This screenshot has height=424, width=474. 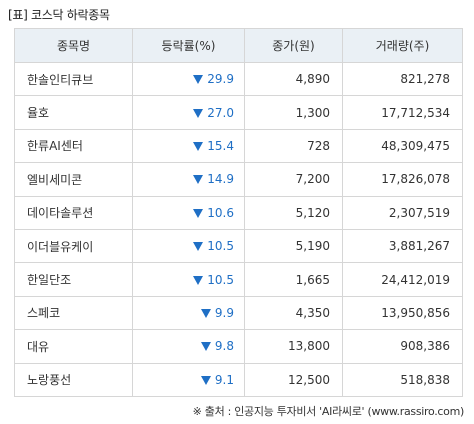 I want to click on close-price: 5,120, so click(x=293, y=212).